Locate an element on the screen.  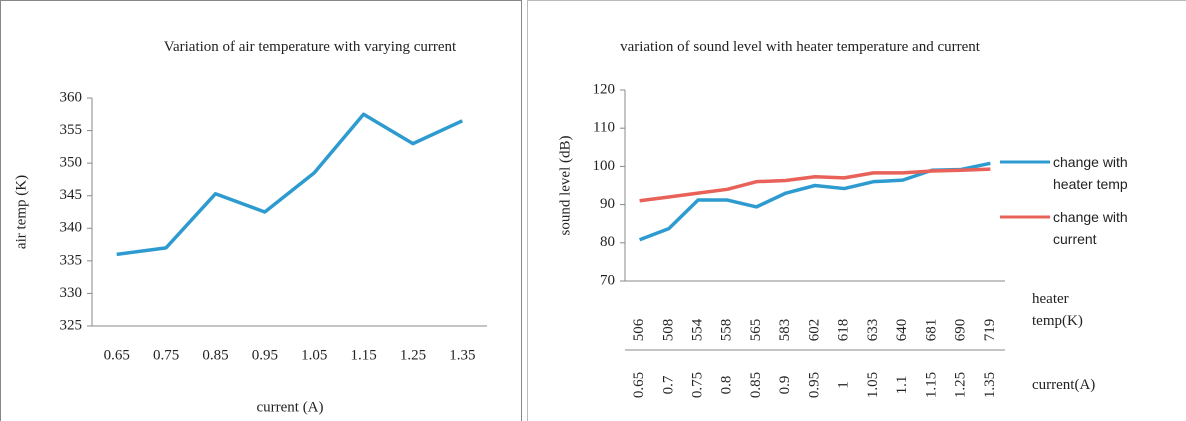
x-tick-label: 554 is located at coordinates (698, 329).